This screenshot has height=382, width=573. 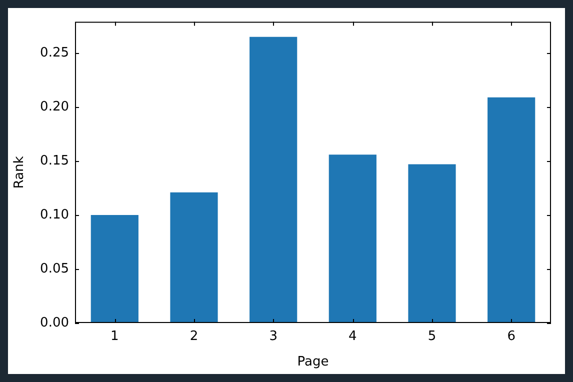 What do you see at coordinates (313, 362) in the screenshot?
I see `x-axis-title: Page` at bounding box center [313, 362].